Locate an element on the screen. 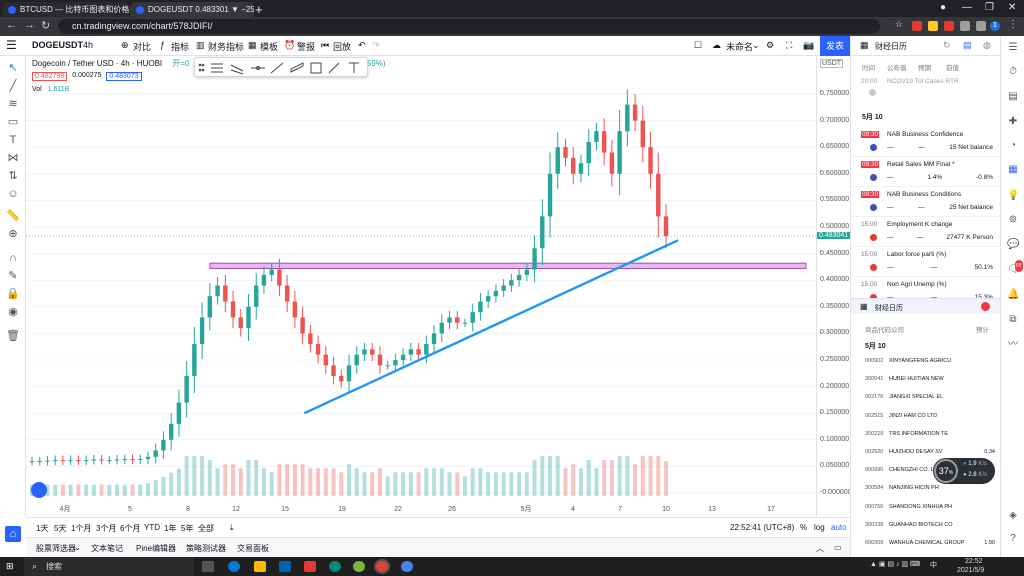 The height and width of the screenshot is (576, 1024). range-1y: 1年 is located at coordinates (170, 528).